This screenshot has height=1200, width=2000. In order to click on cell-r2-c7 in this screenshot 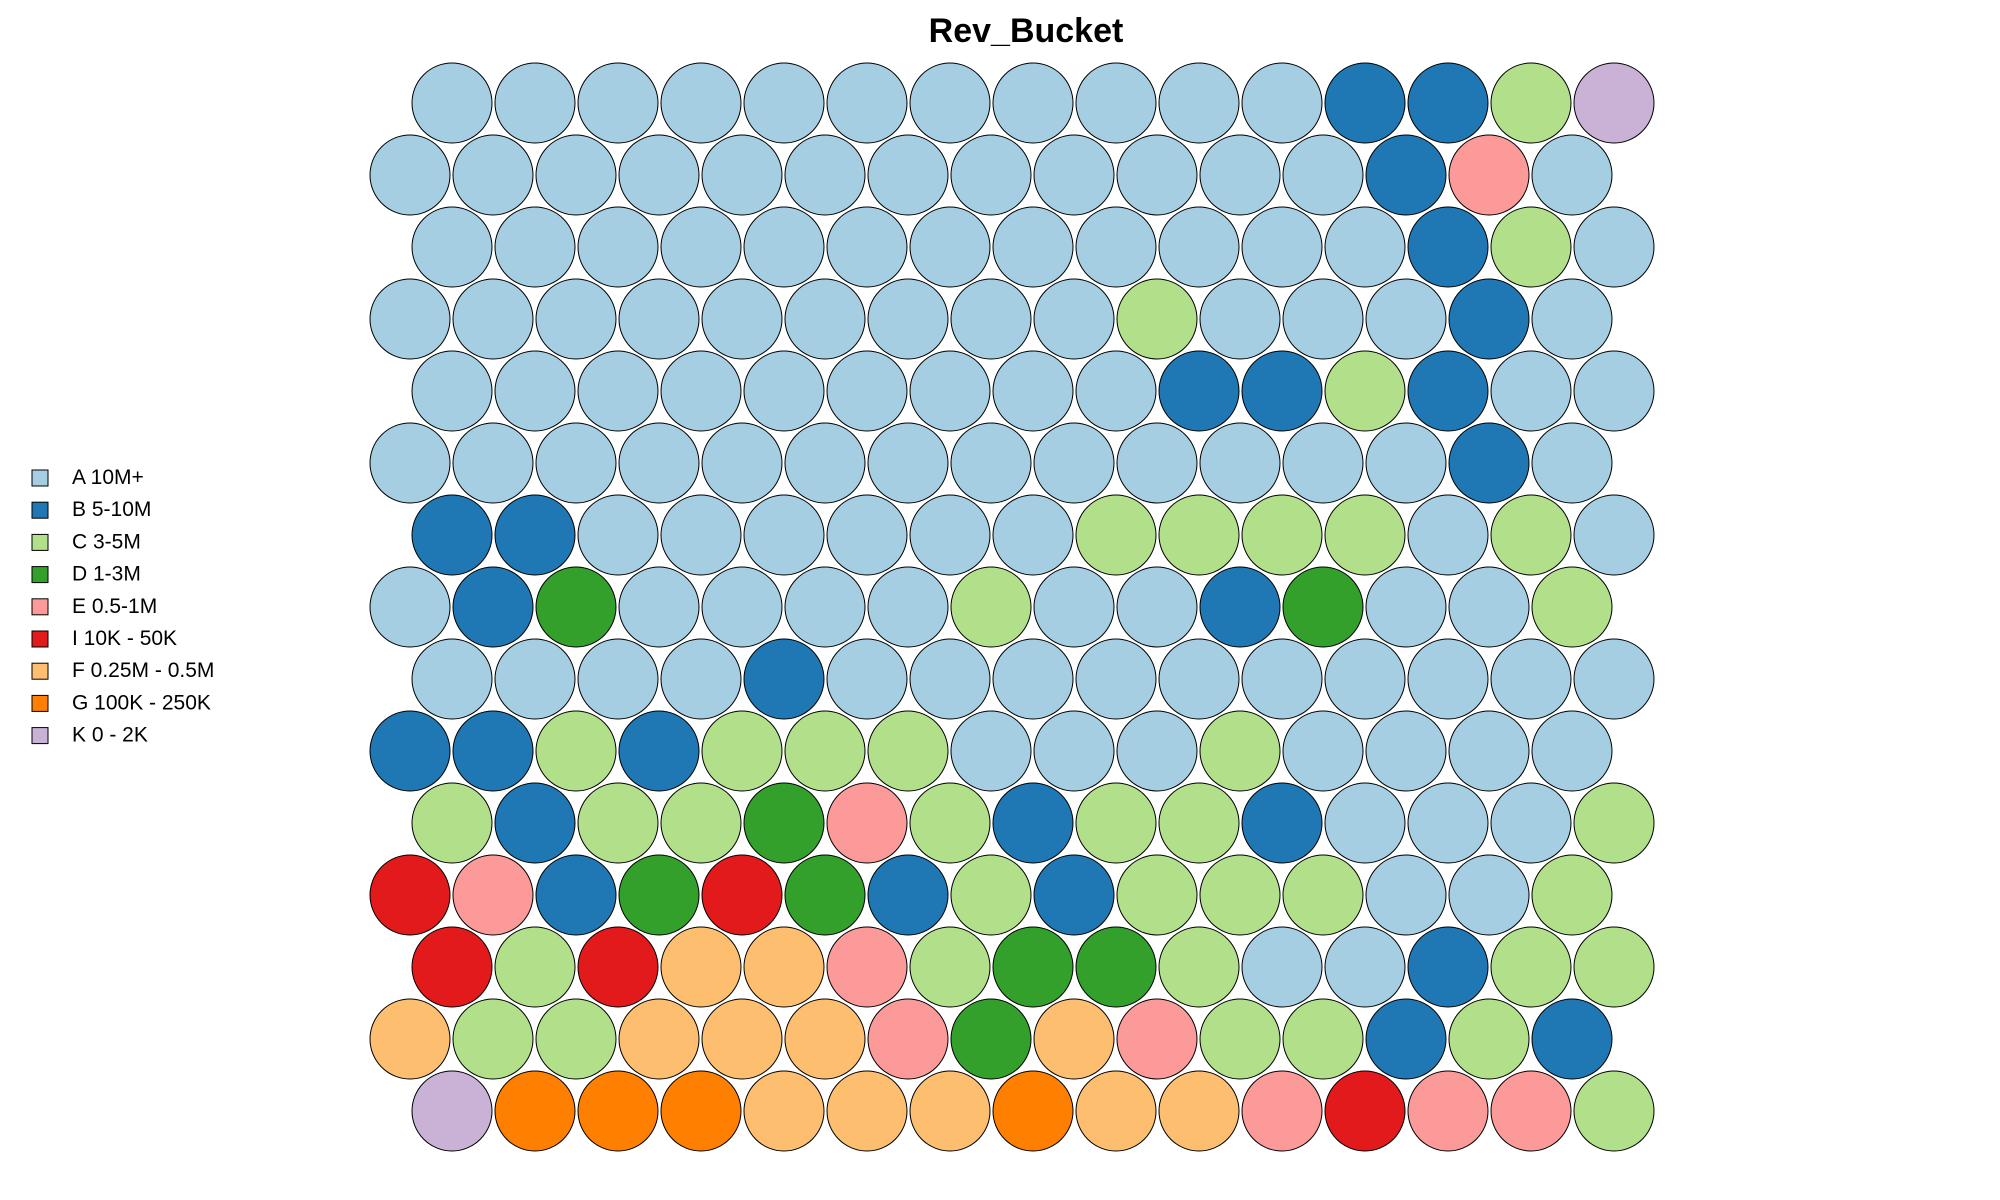, I will do `click(1033, 247)`.